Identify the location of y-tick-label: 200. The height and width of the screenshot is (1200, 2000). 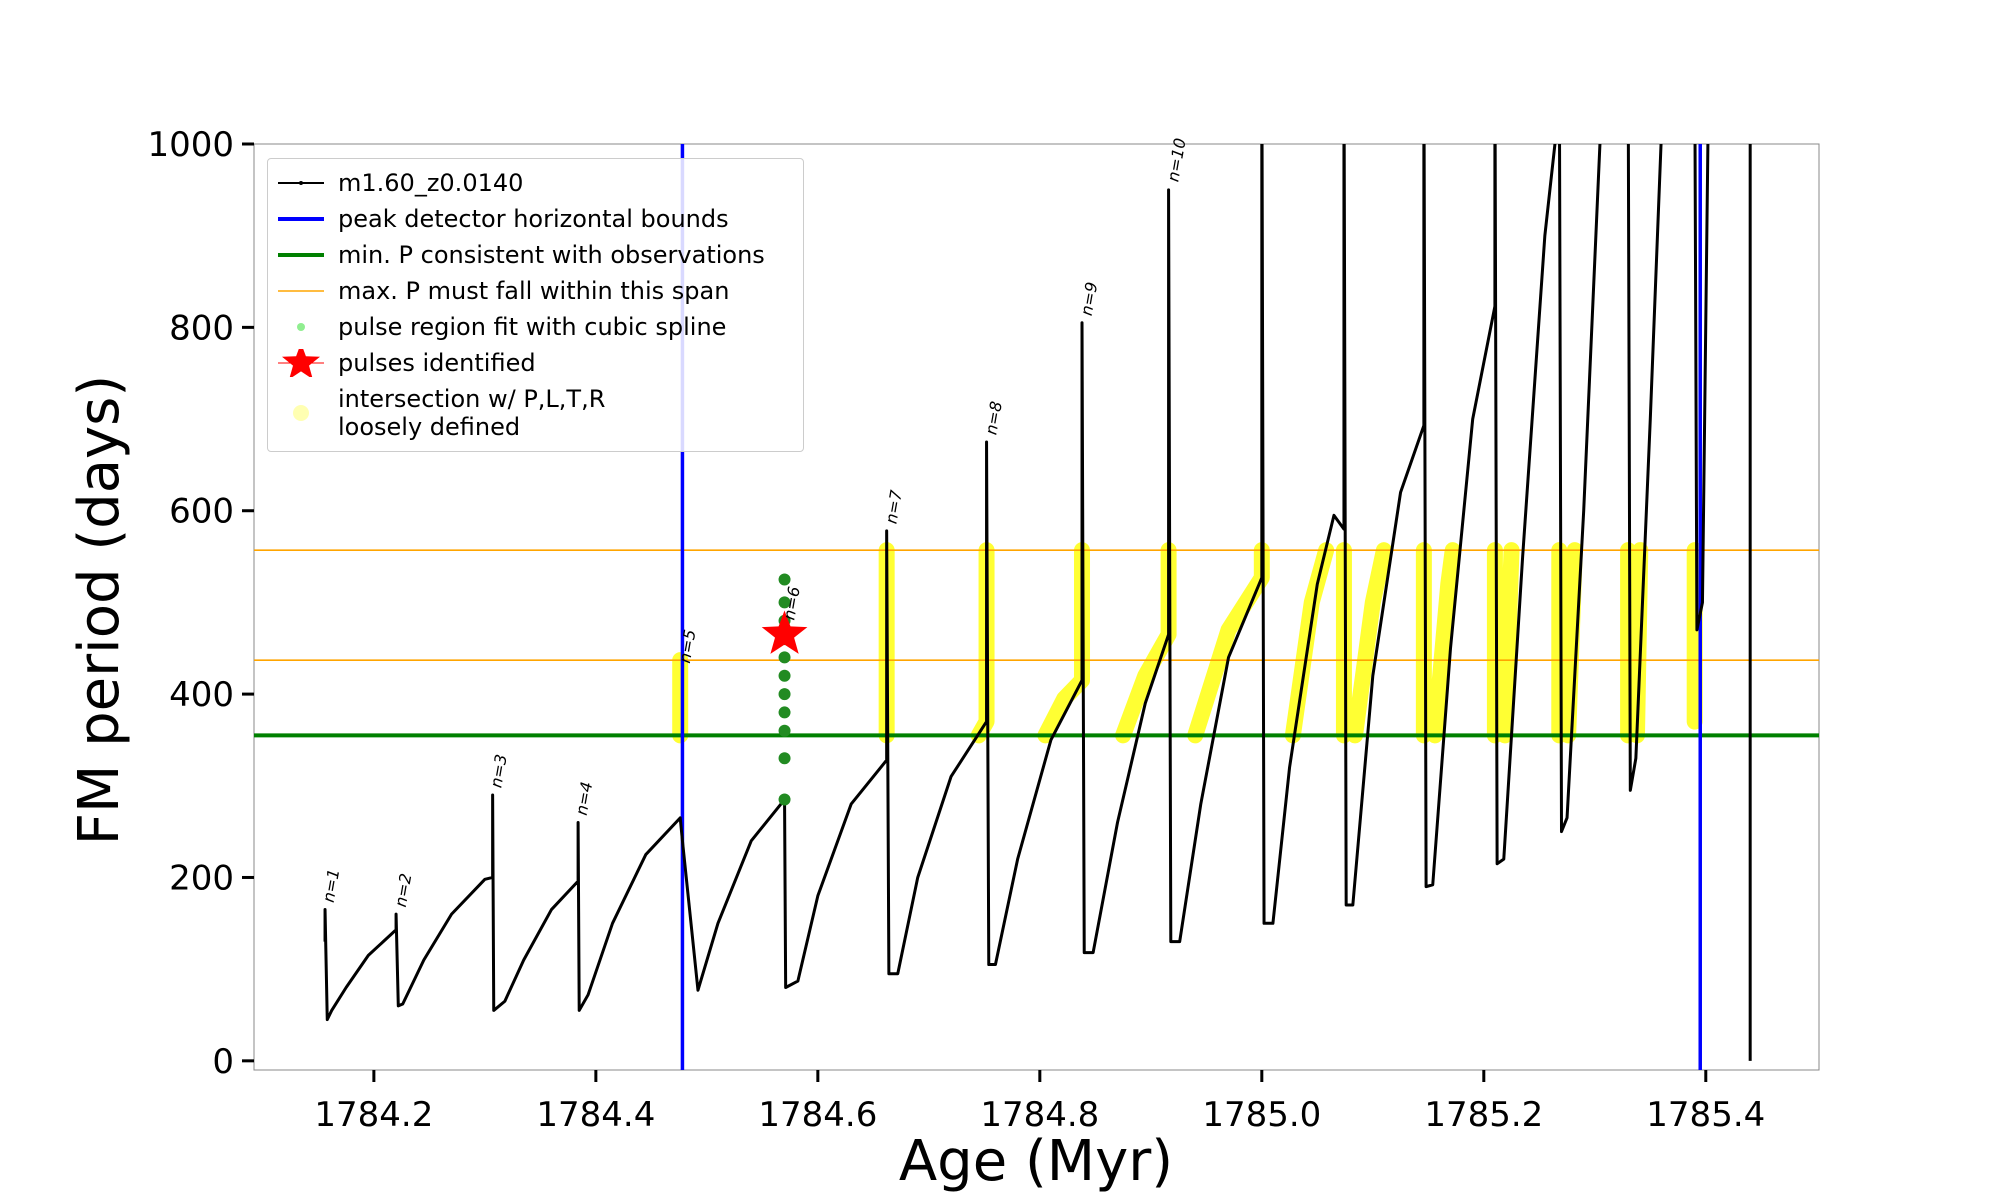
(201, 878).